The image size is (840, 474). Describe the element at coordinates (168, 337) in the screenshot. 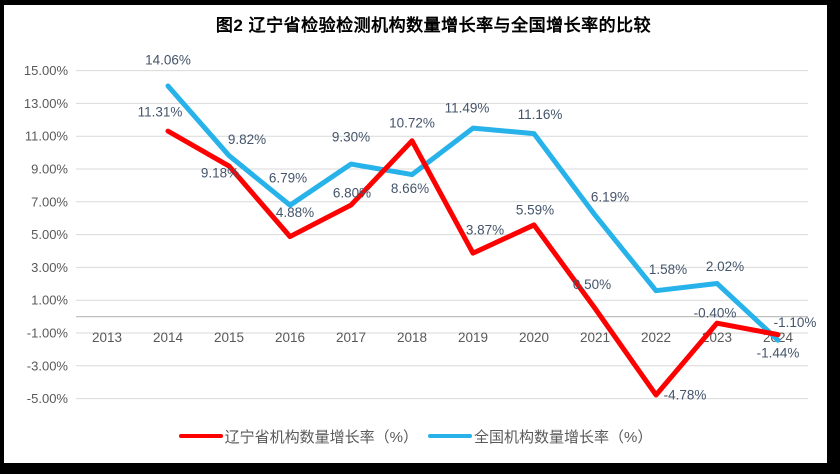

I see `x-axis-tick: 2014` at that location.